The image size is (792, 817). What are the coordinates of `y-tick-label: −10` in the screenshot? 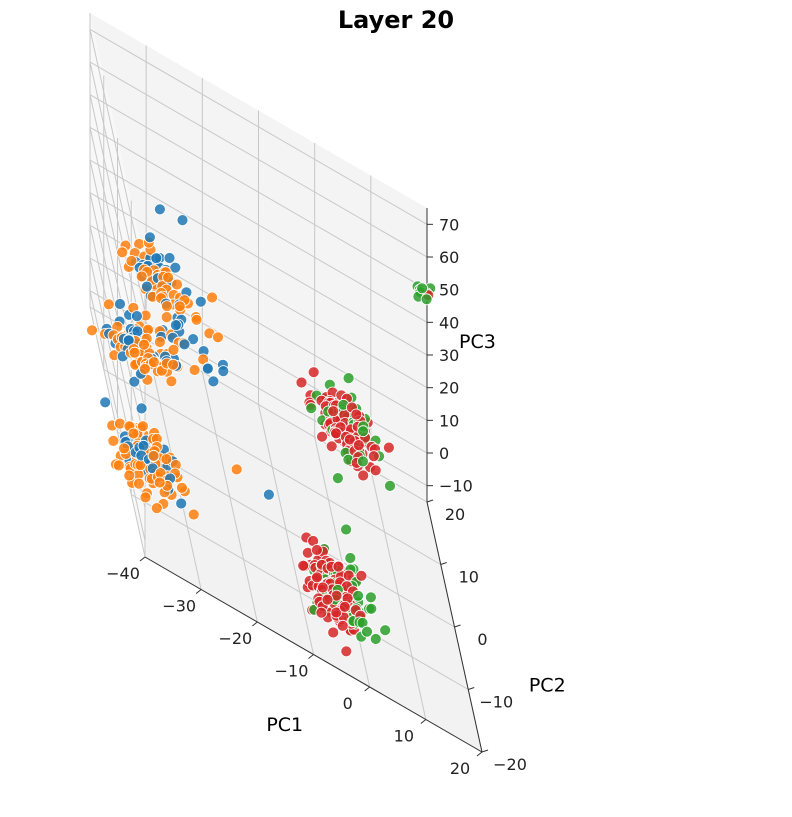 It's located at (496, 702).